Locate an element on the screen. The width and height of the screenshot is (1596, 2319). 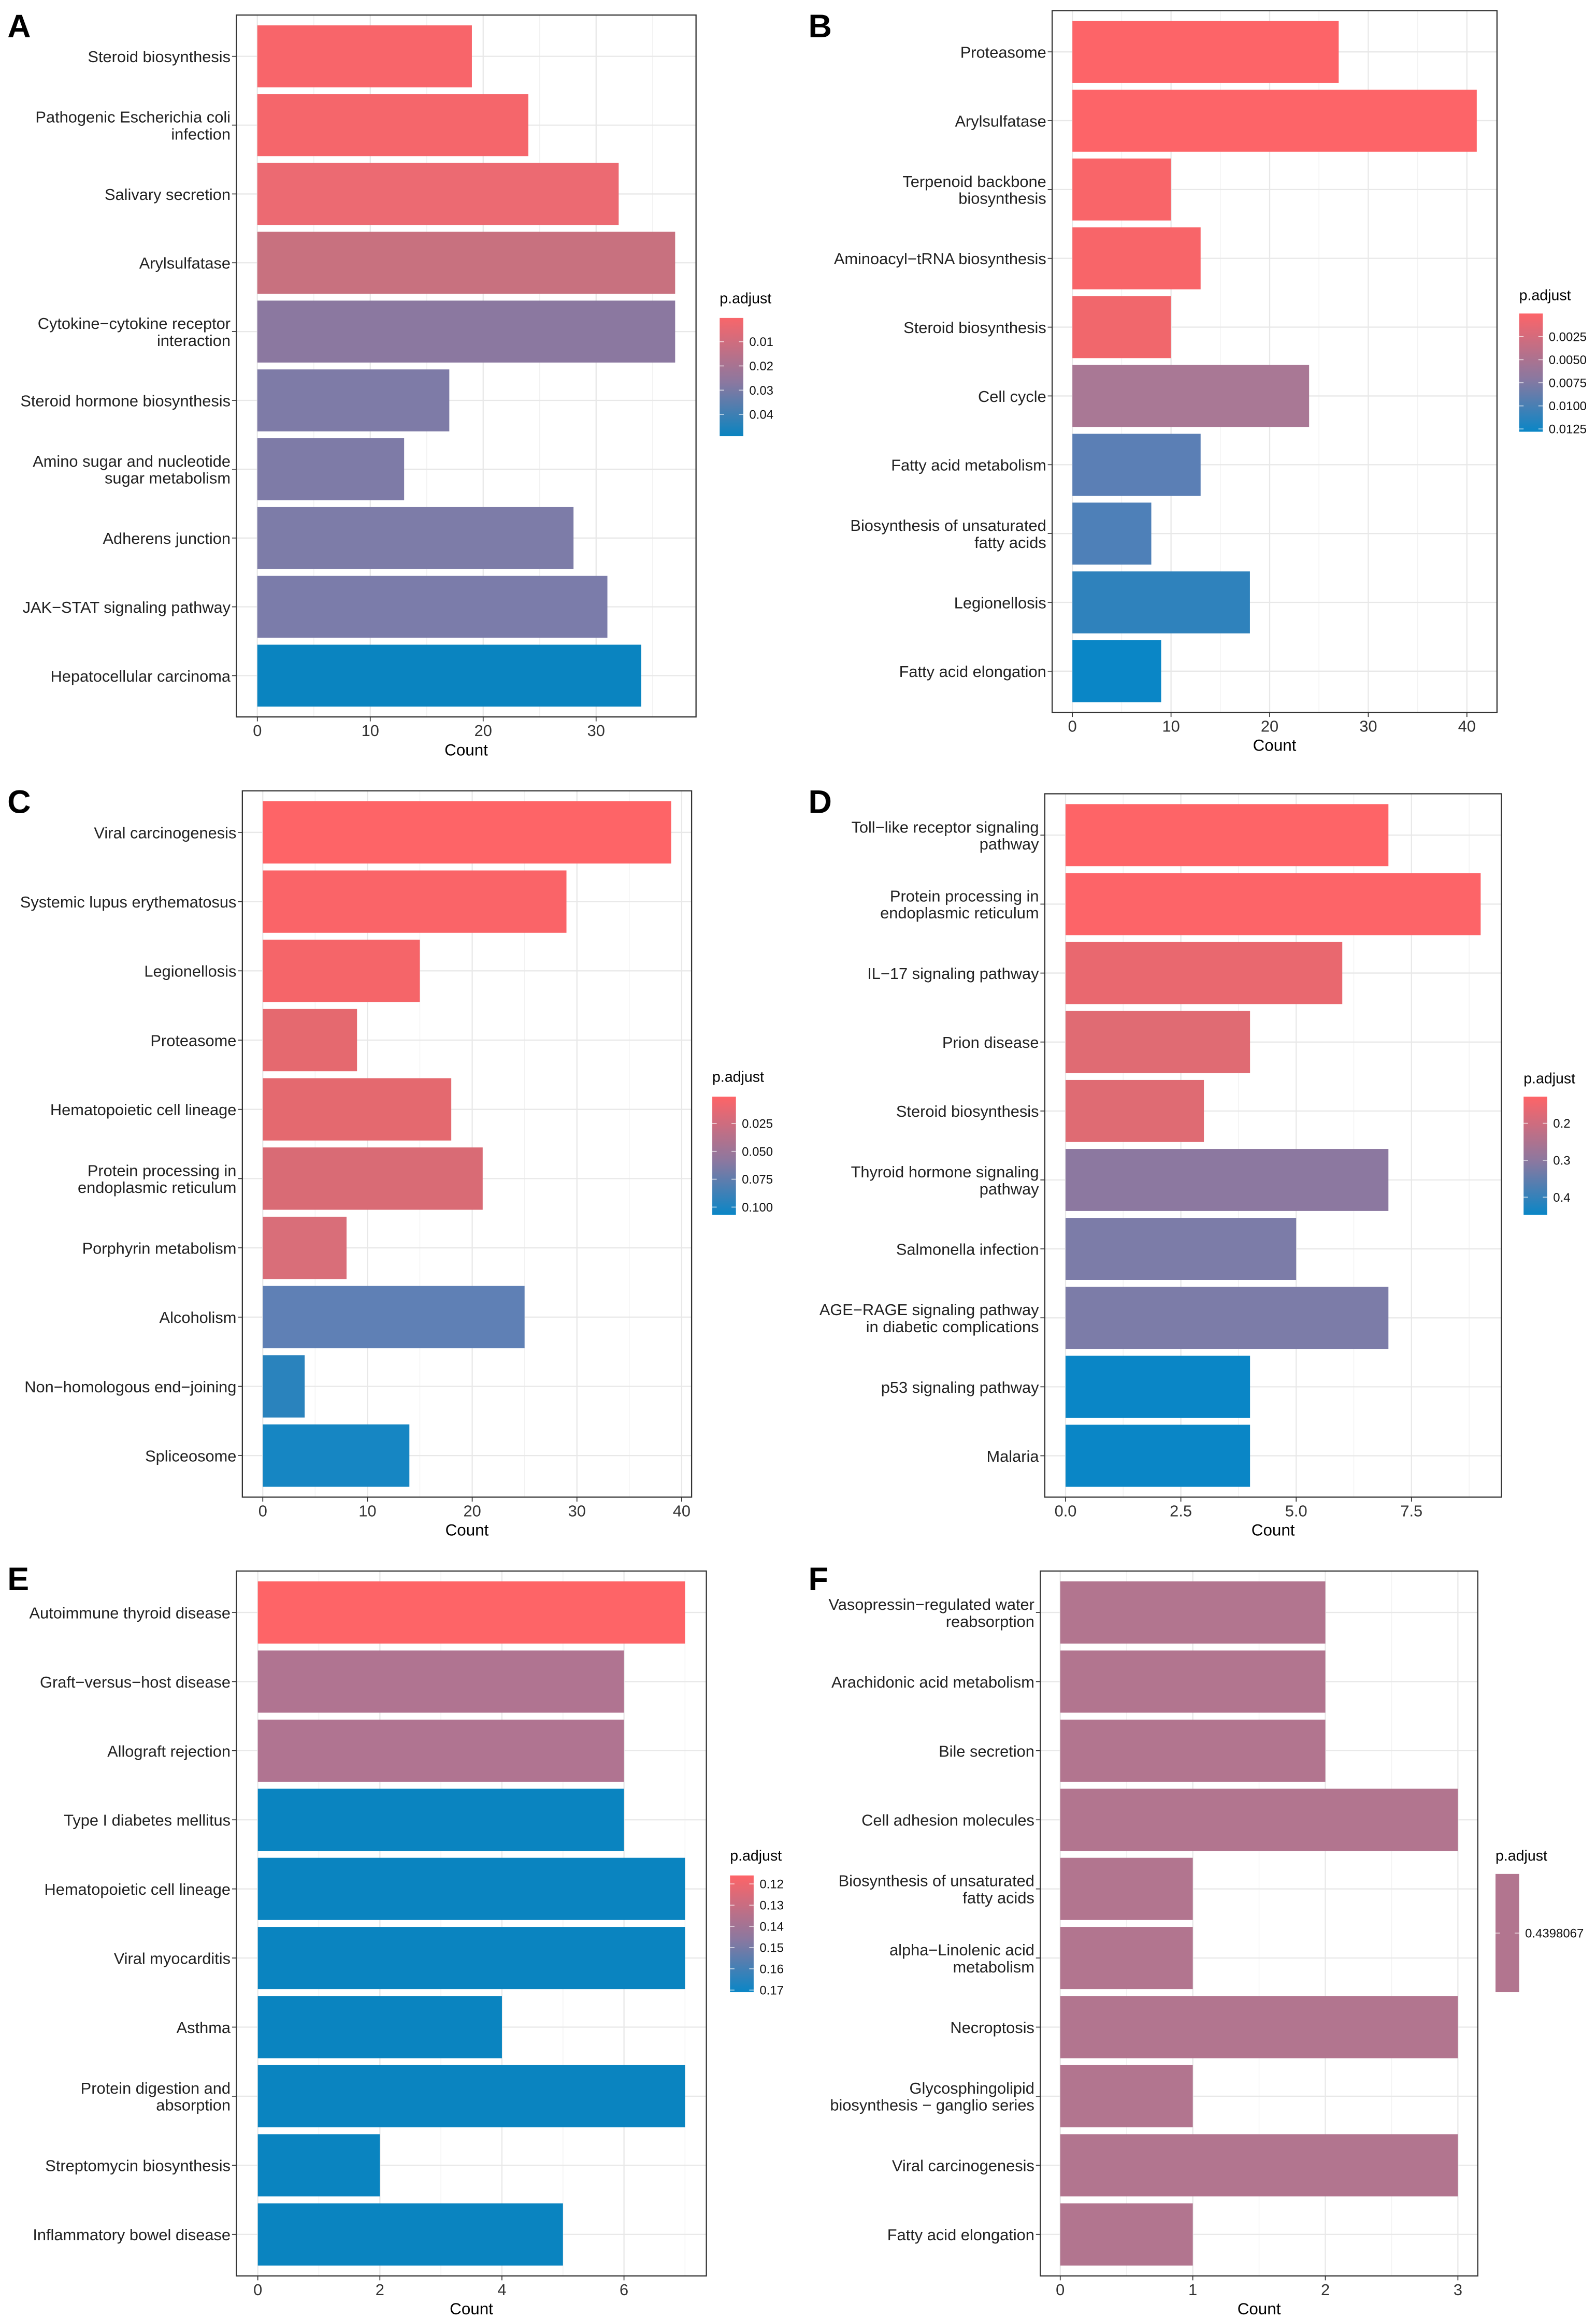
category-label: Prion disease is located at coordinates (990, 1042).